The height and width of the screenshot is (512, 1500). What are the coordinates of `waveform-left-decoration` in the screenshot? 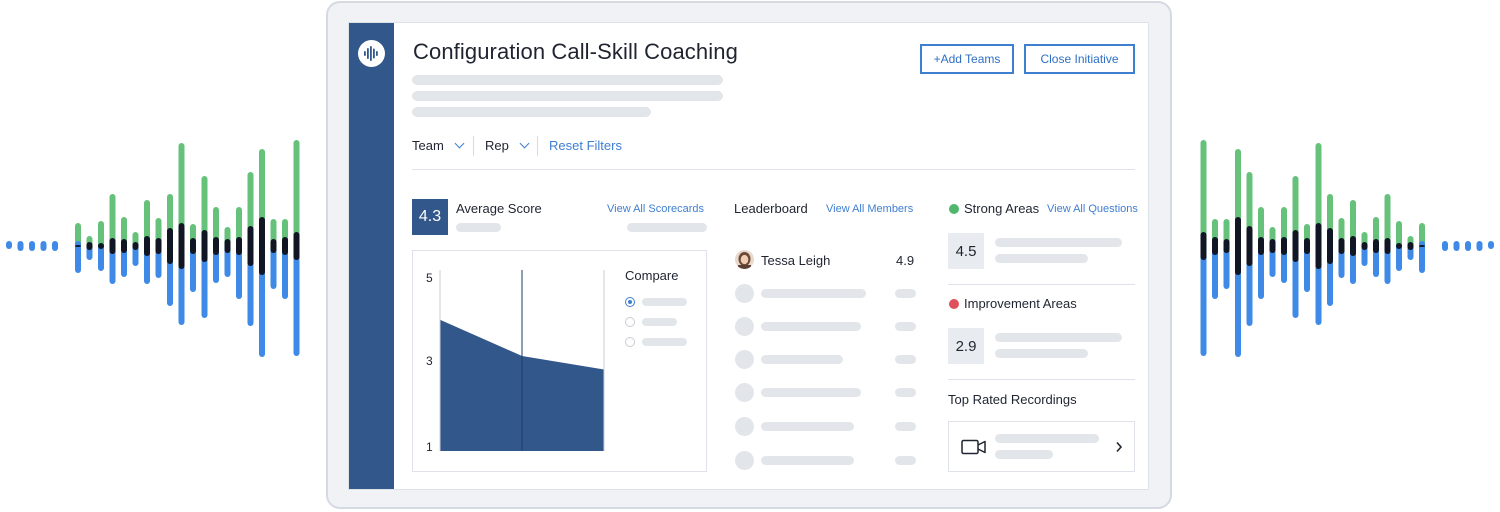 It's located at (153, 248).